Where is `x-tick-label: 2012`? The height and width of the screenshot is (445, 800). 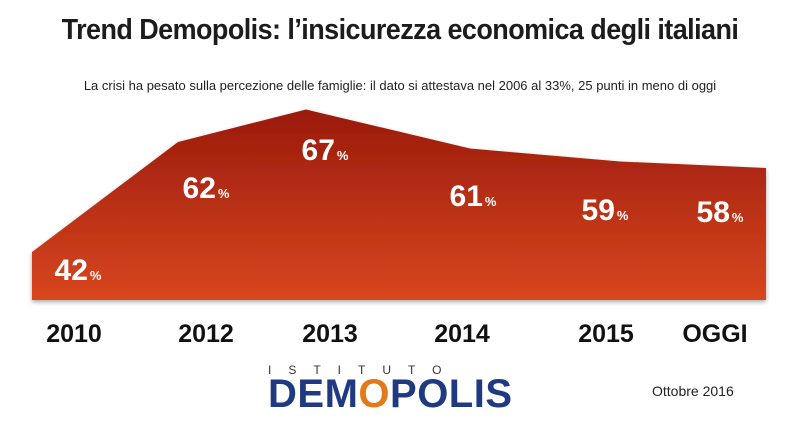 x-tick-label: 2012 is located at coordinates (206, 334).